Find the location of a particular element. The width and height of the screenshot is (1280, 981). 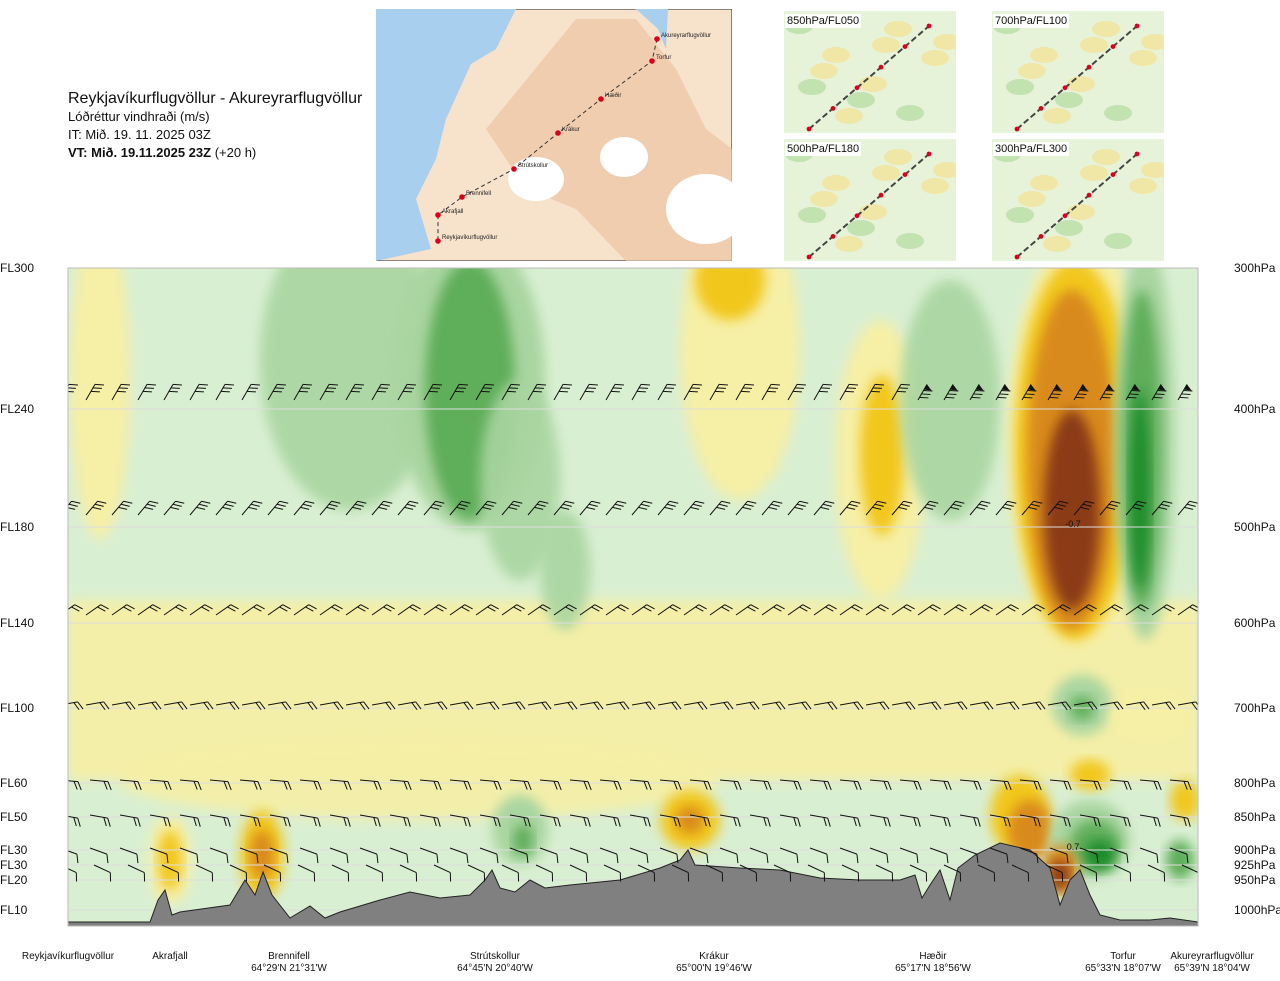

pressure-label: 300hPa is located at coordinates (1255, 268).